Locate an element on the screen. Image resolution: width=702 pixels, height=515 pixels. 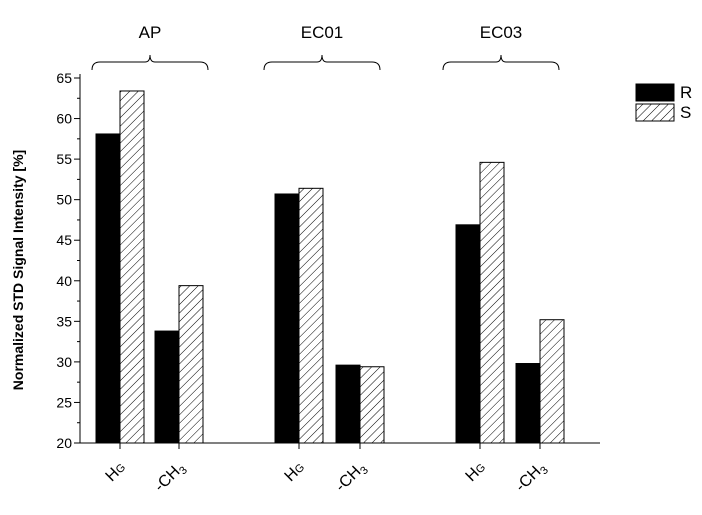
category-label-3: -CH3 is located at coordinates (351, 478).